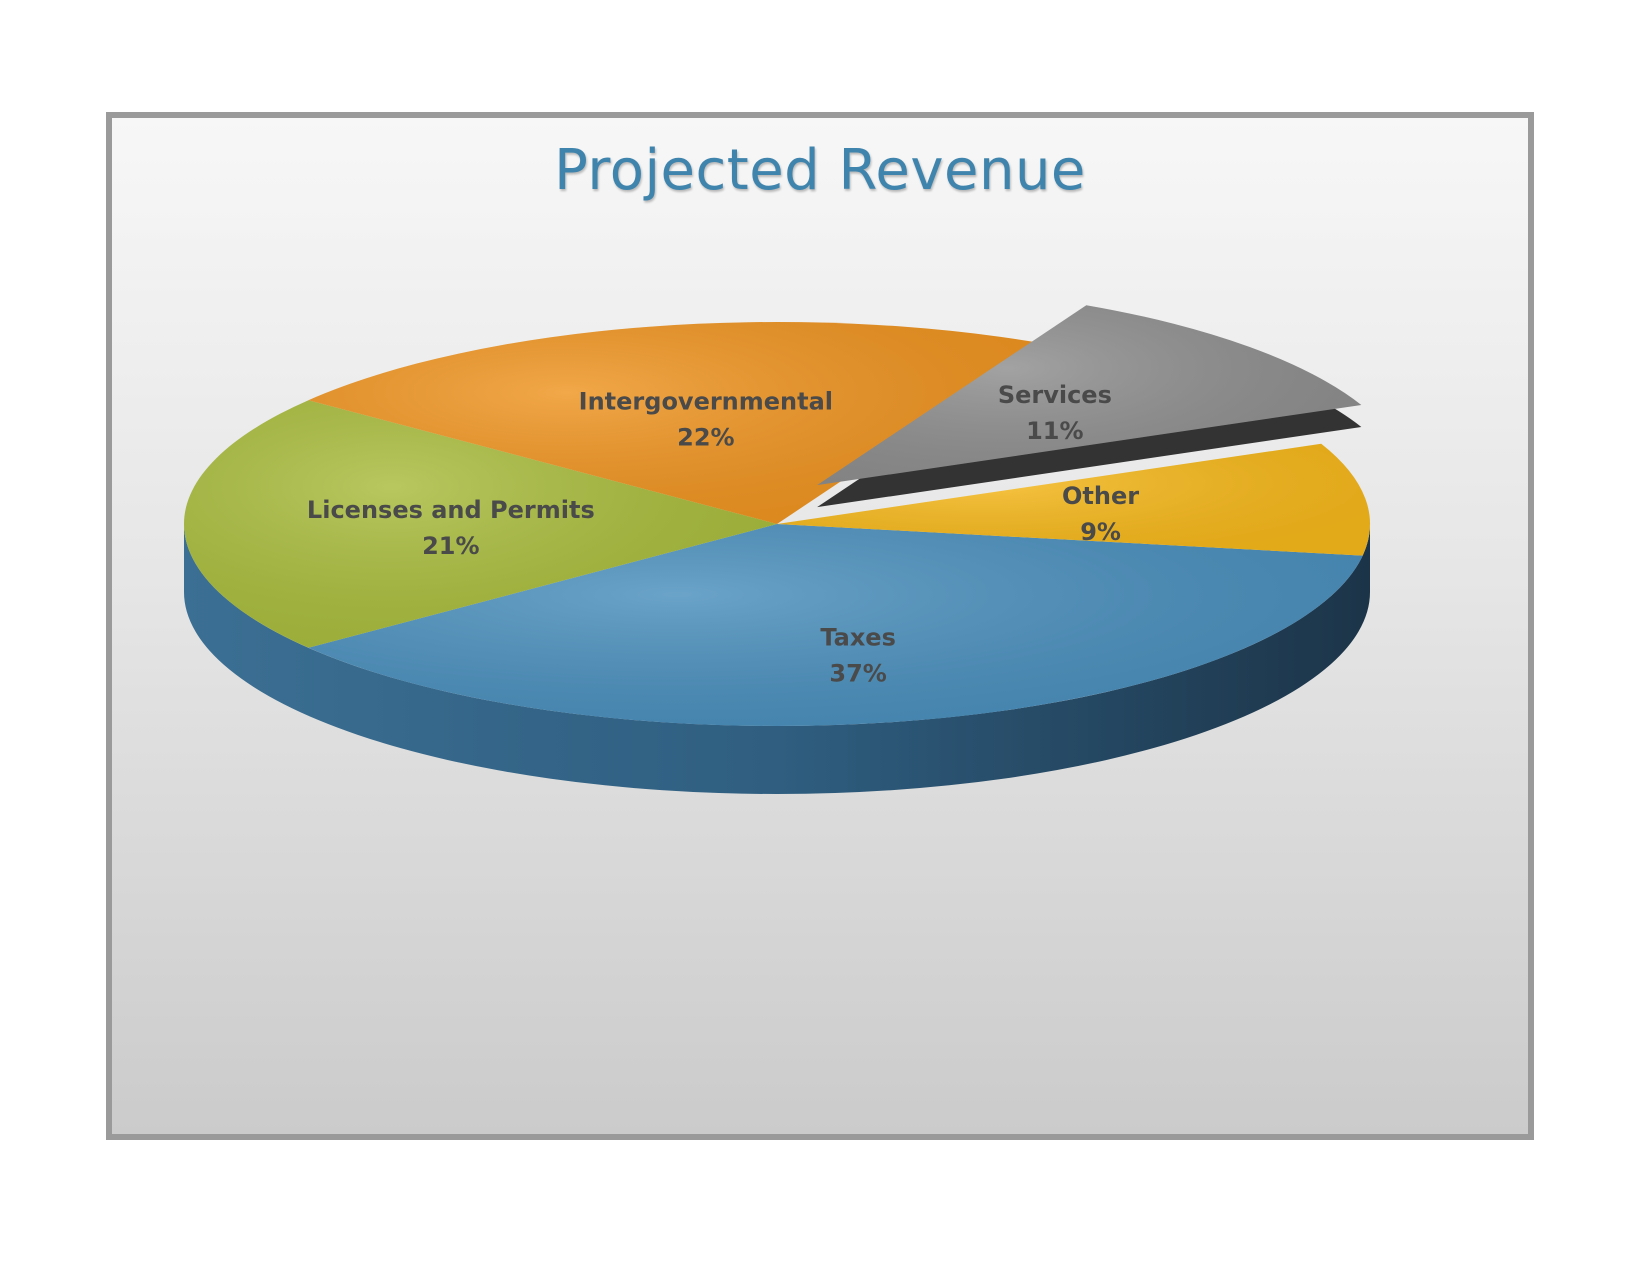 Image resolution: width=1650 pixels, height=1275 pixels. Describe the element at coordinates (705, 438) in the screenshot. I see `slice-label-percent: 22%` at that location.